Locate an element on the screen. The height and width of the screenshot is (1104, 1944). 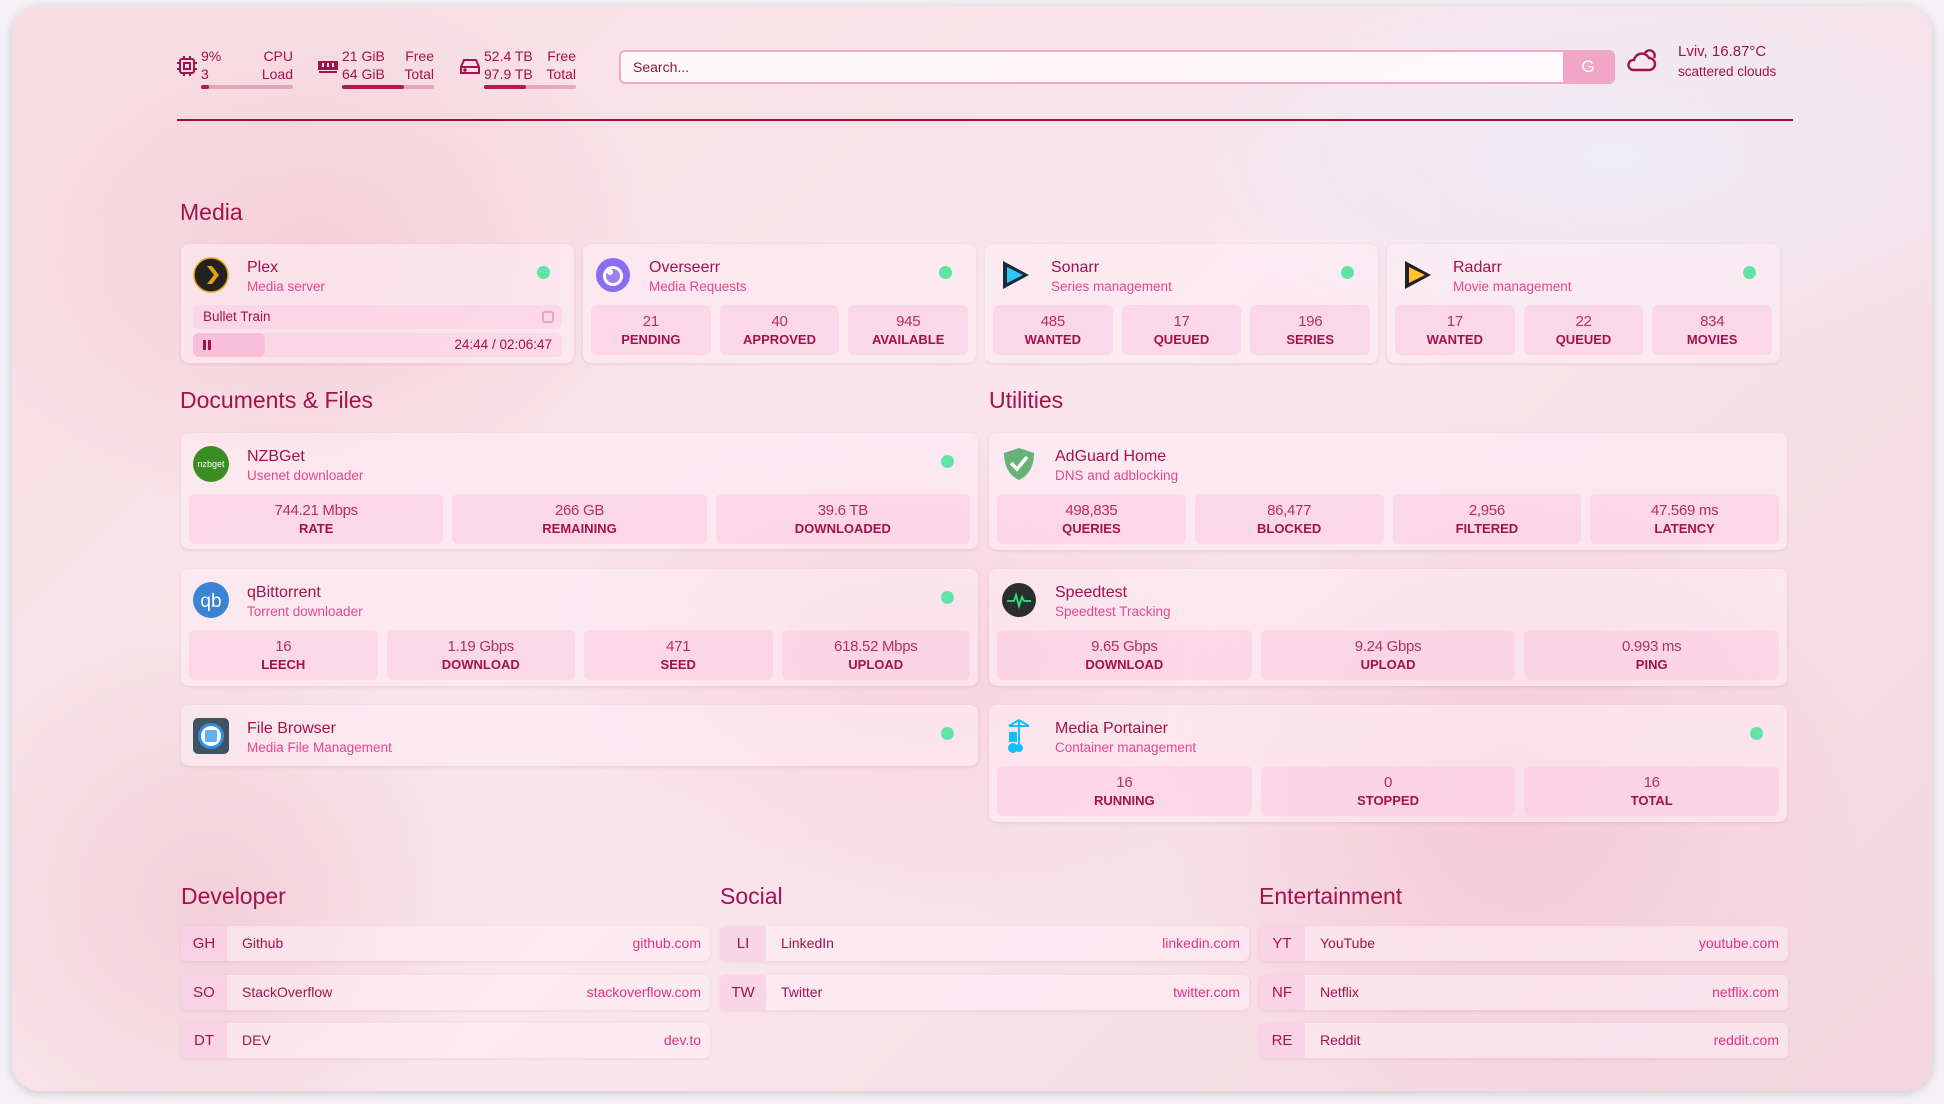
service-name: Plex is located at coordinates (263, 267).